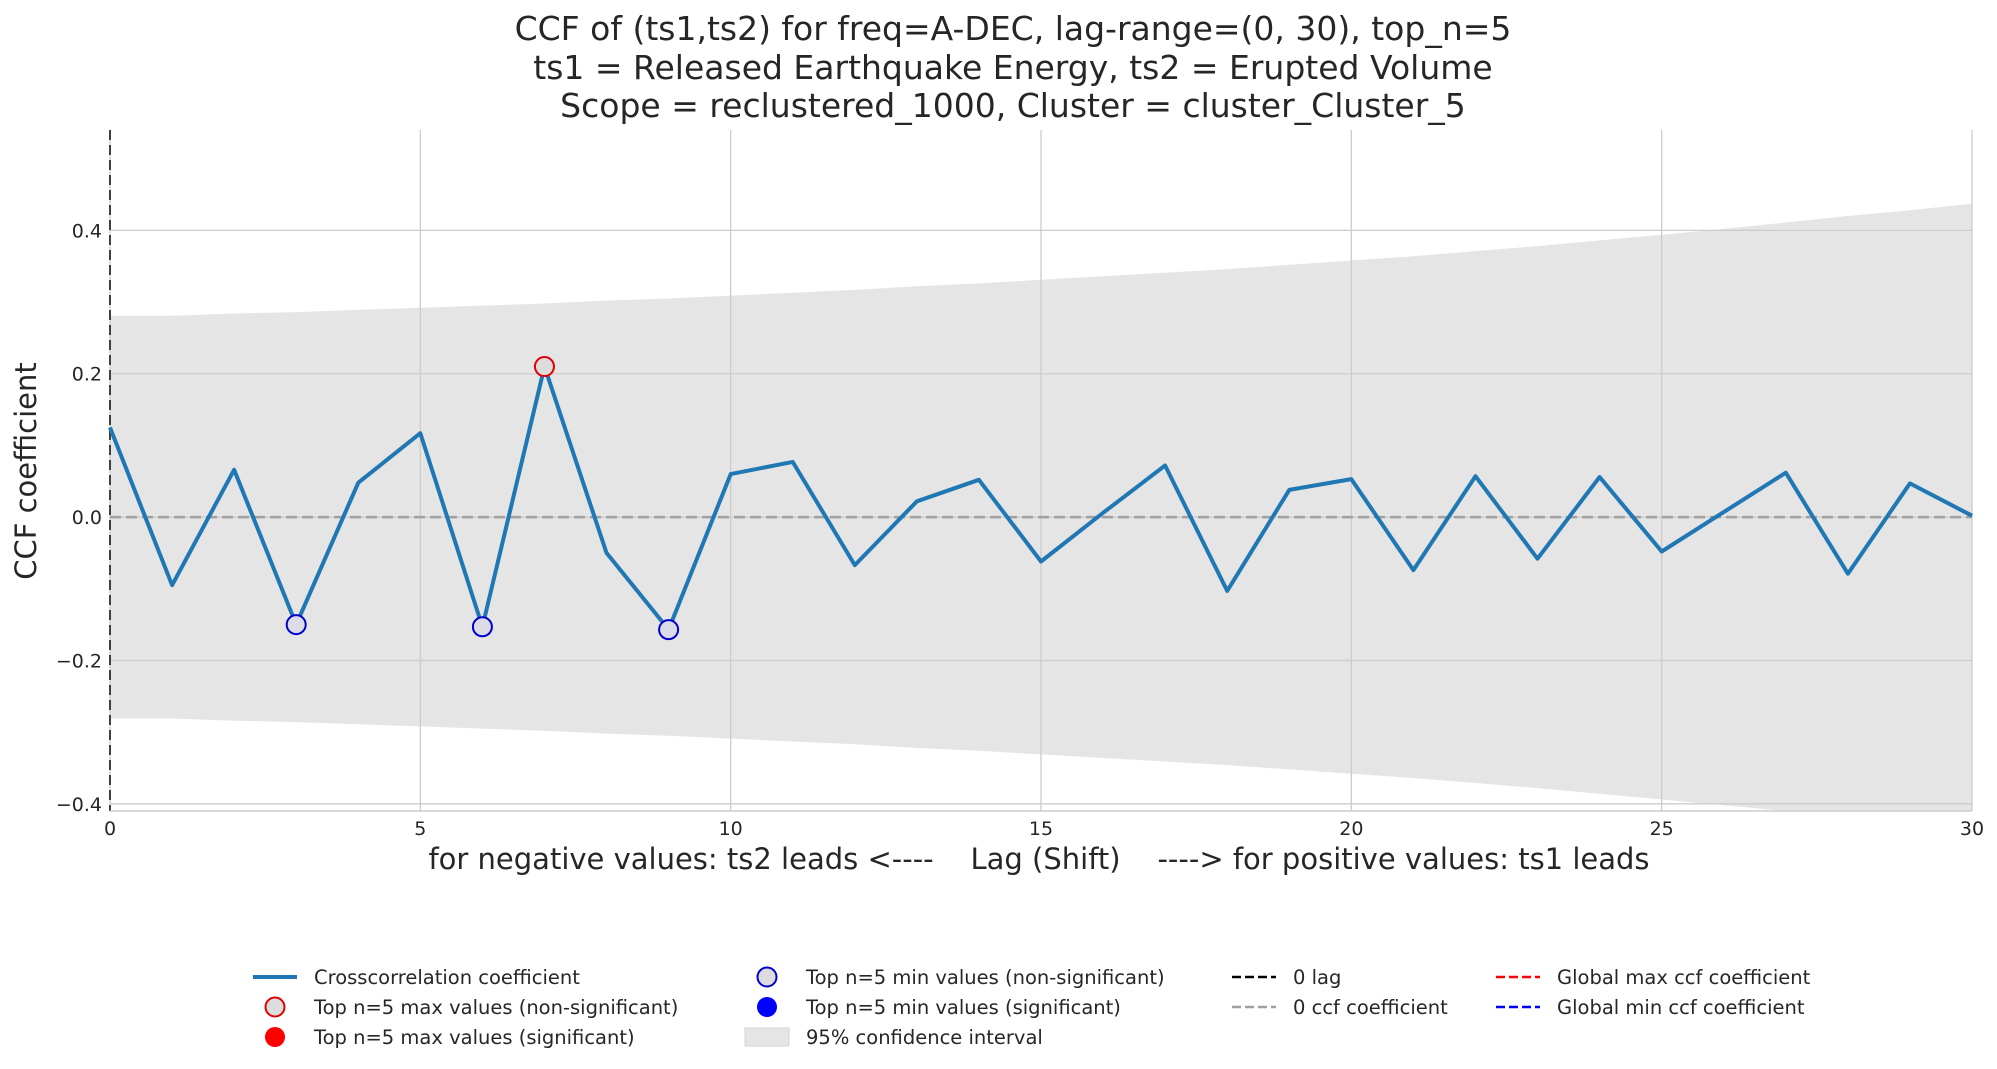  Describe the element at coordinates (87, 518) in the screenshot. I see `y-tick-label: 0.0` at that location.